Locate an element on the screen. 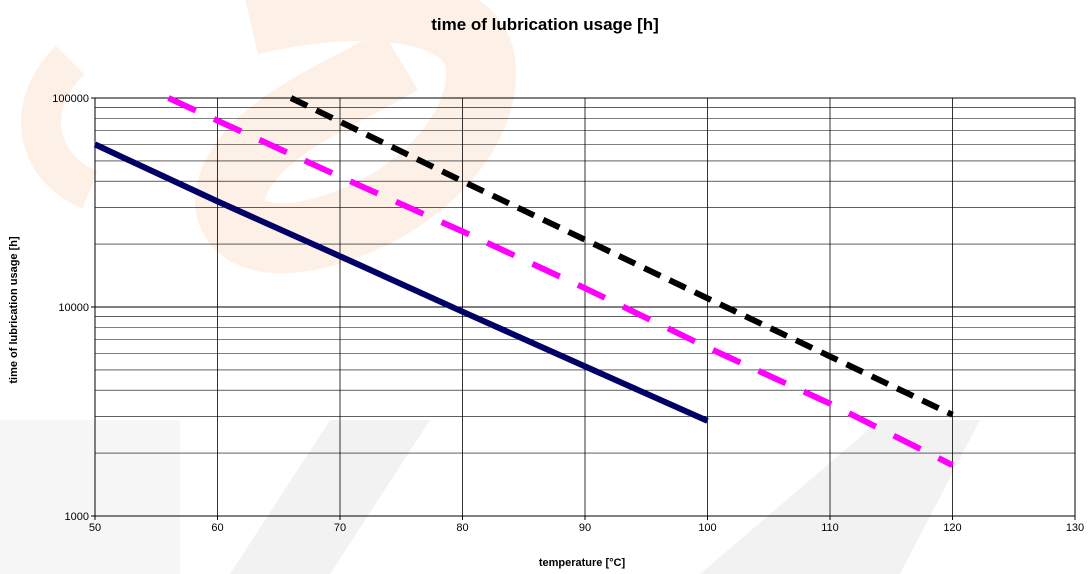  x-tick-label: 70 is located at coordinates (340, 528).